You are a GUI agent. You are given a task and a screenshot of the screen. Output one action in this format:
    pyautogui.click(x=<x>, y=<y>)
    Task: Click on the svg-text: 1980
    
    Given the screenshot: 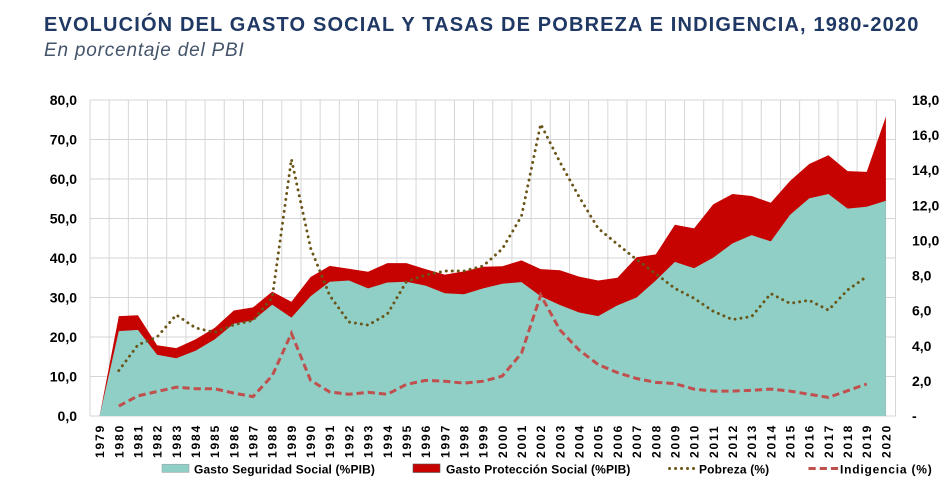 What is the action you would take?
    pyautogui.click(x=119, y=441)
    